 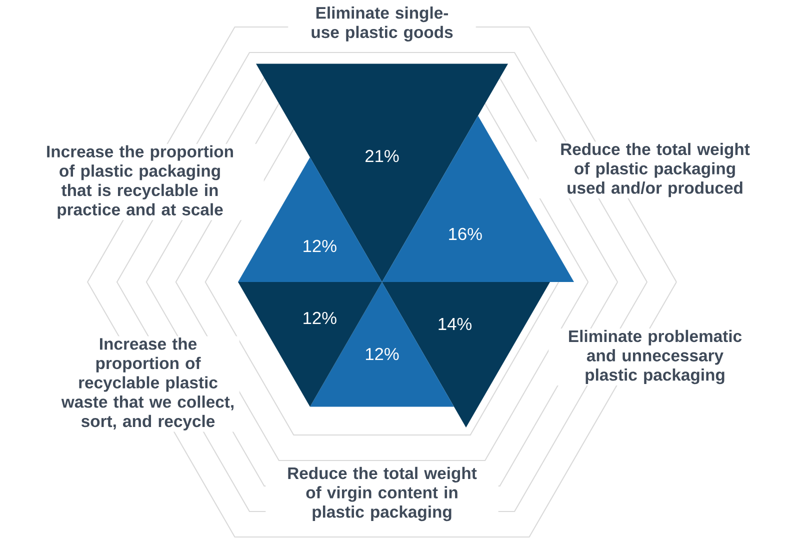 I want to click on data-label: 16%, so click(x=465, y=234).